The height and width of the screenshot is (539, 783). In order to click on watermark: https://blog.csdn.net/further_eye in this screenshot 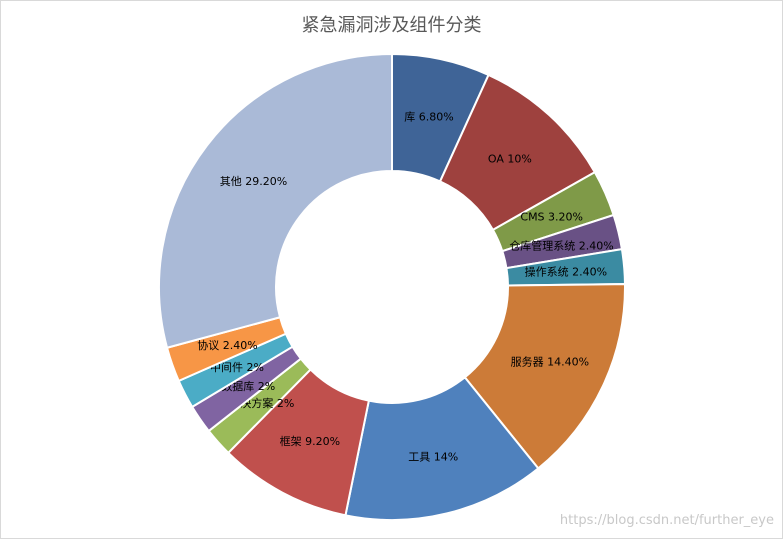, I will do `click(666, 520)`.